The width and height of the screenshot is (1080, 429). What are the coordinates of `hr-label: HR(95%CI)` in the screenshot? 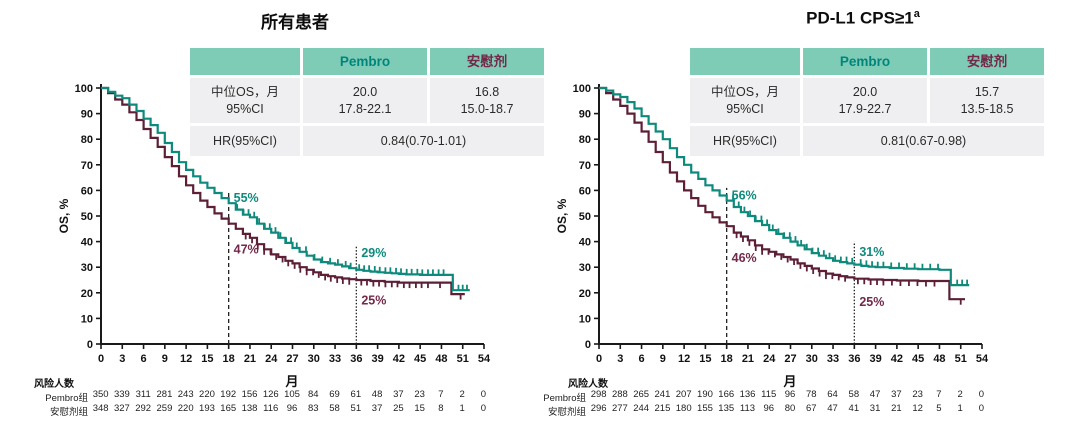 It's located at (745, 141).